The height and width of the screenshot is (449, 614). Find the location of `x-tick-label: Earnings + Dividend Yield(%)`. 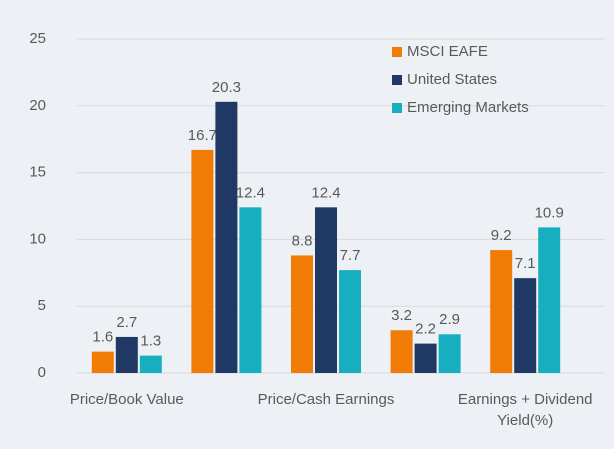

x-tick-label: Earnings + Dividend Yield(%) is located at coordinates (525, 410).